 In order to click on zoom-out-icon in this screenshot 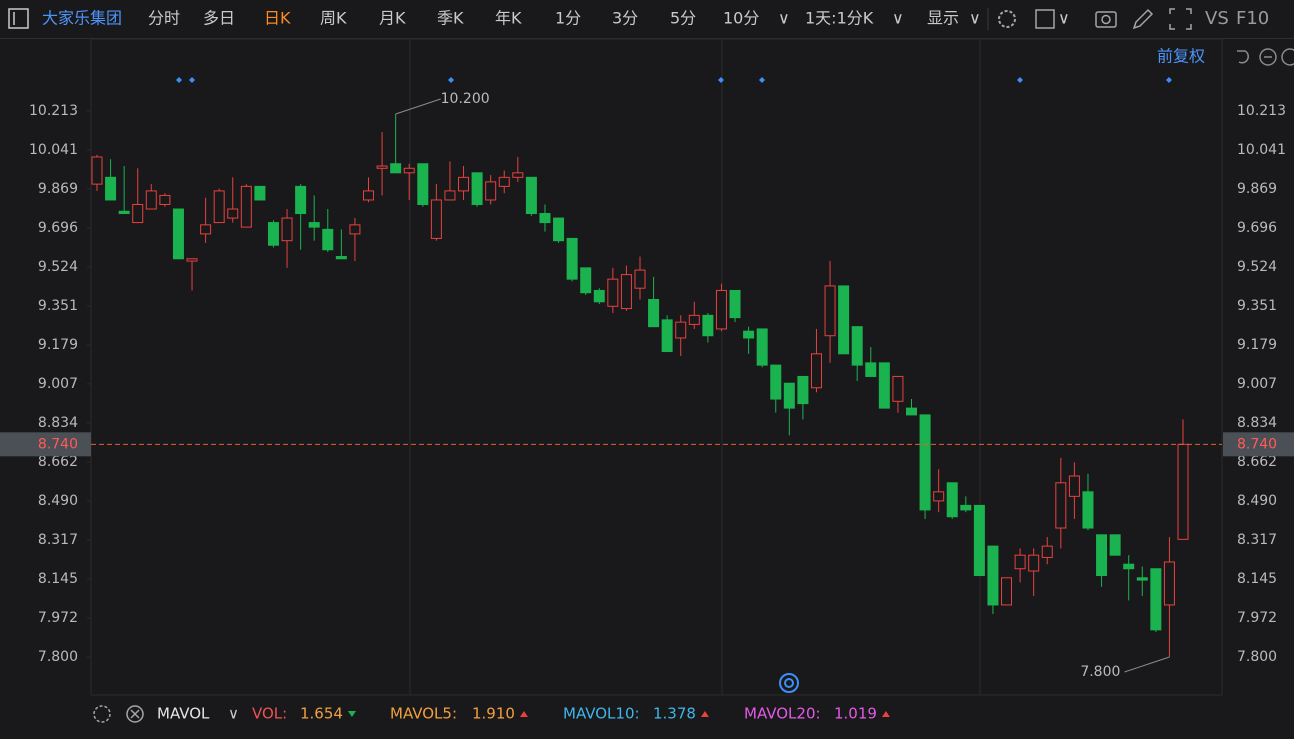, I will do `click(1268, 57)`.